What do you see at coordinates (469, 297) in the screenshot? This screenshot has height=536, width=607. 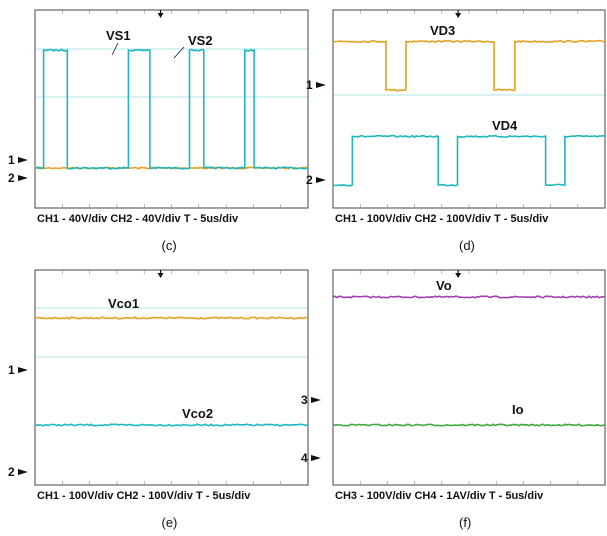 I see `trace-vo` at bounding box center [469, 297].